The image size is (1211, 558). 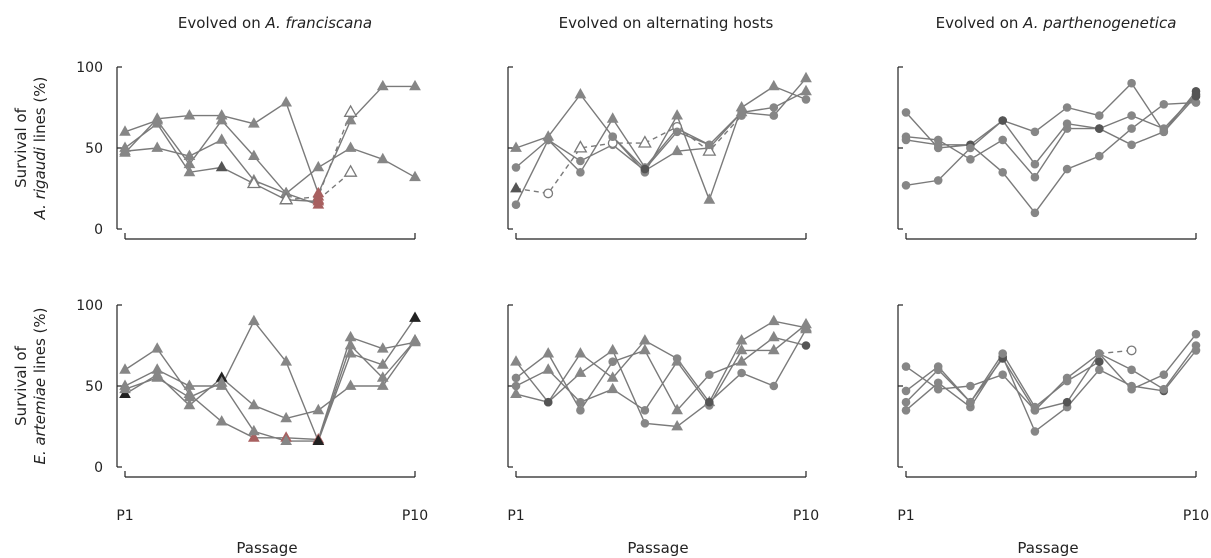 What do you see at coordinates (806, 516) in the screenshot?
I see `x-tick-label: P10` at bounding box center [806, 516].